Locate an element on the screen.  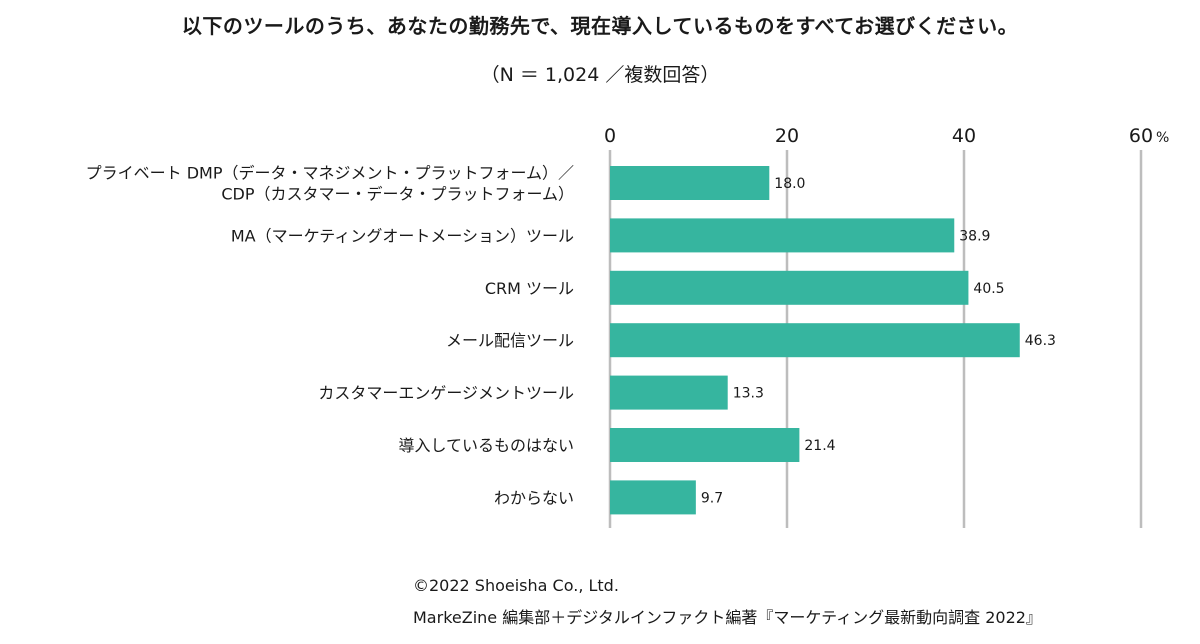
data-label: 18.0 is located at coordinates (789, 184).